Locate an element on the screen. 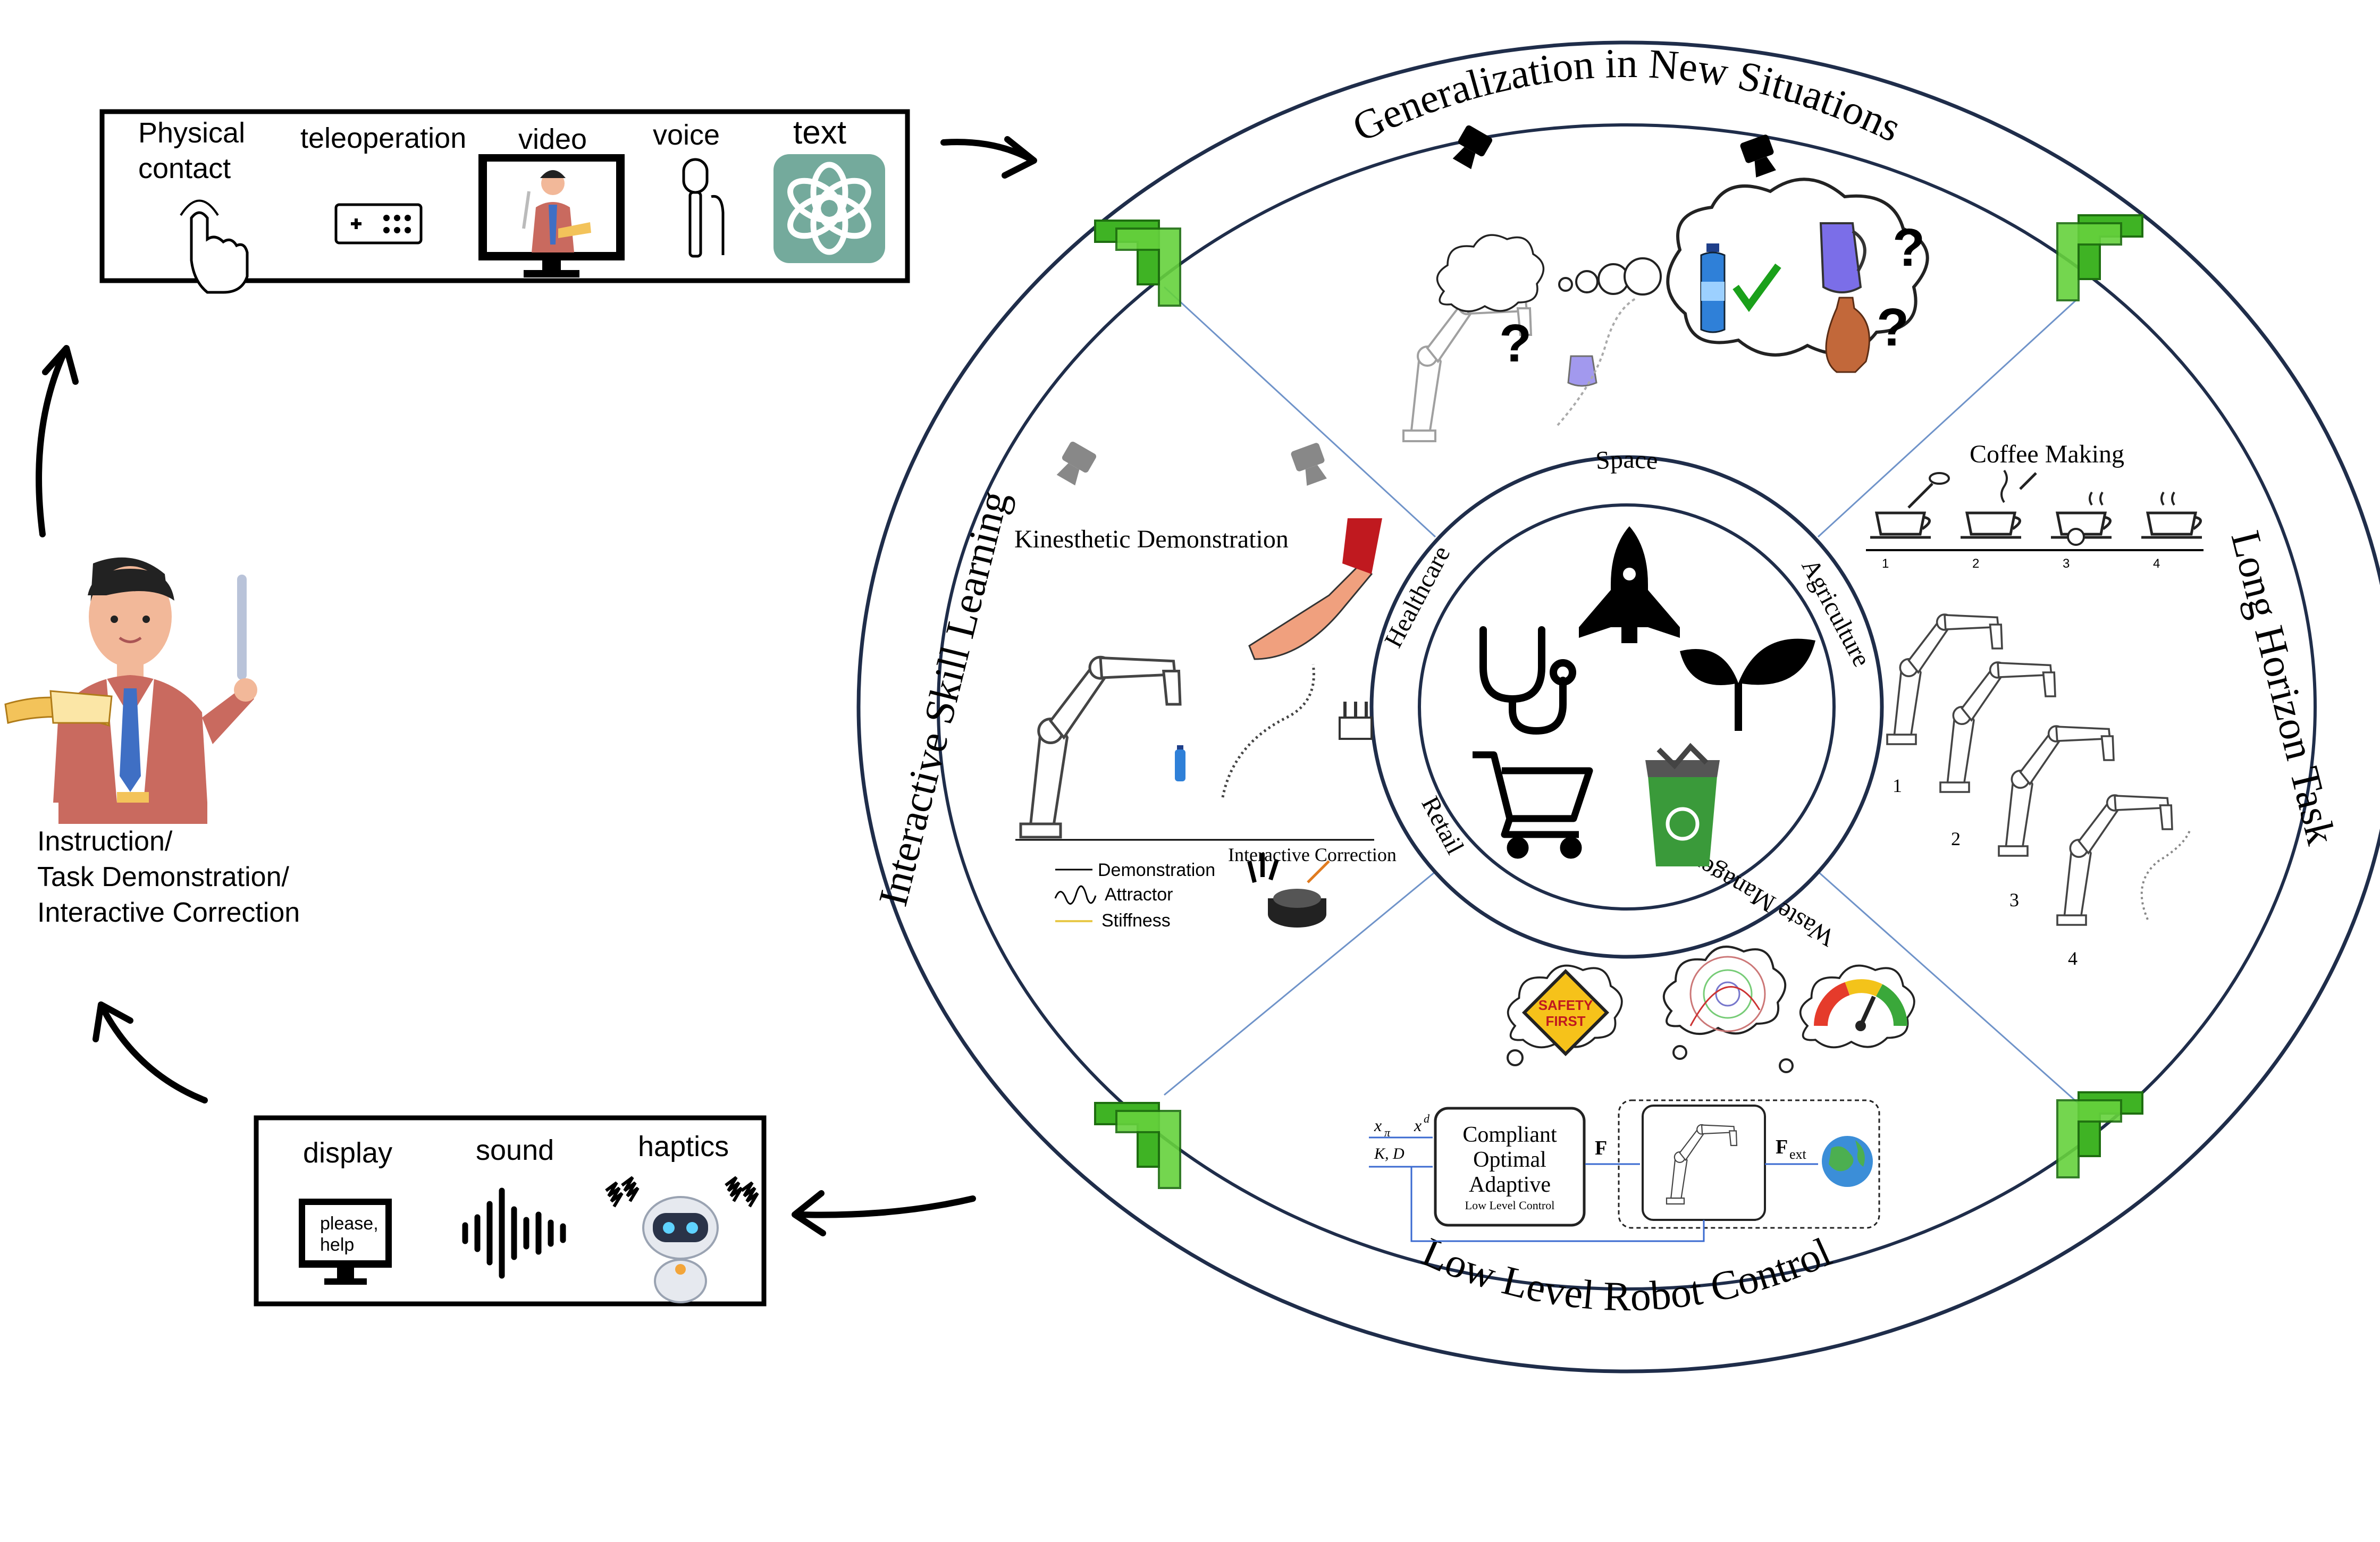 This screenshot has height=1542, width=2380. trajectory-plot-icon is located at coordinates (1727, 994).